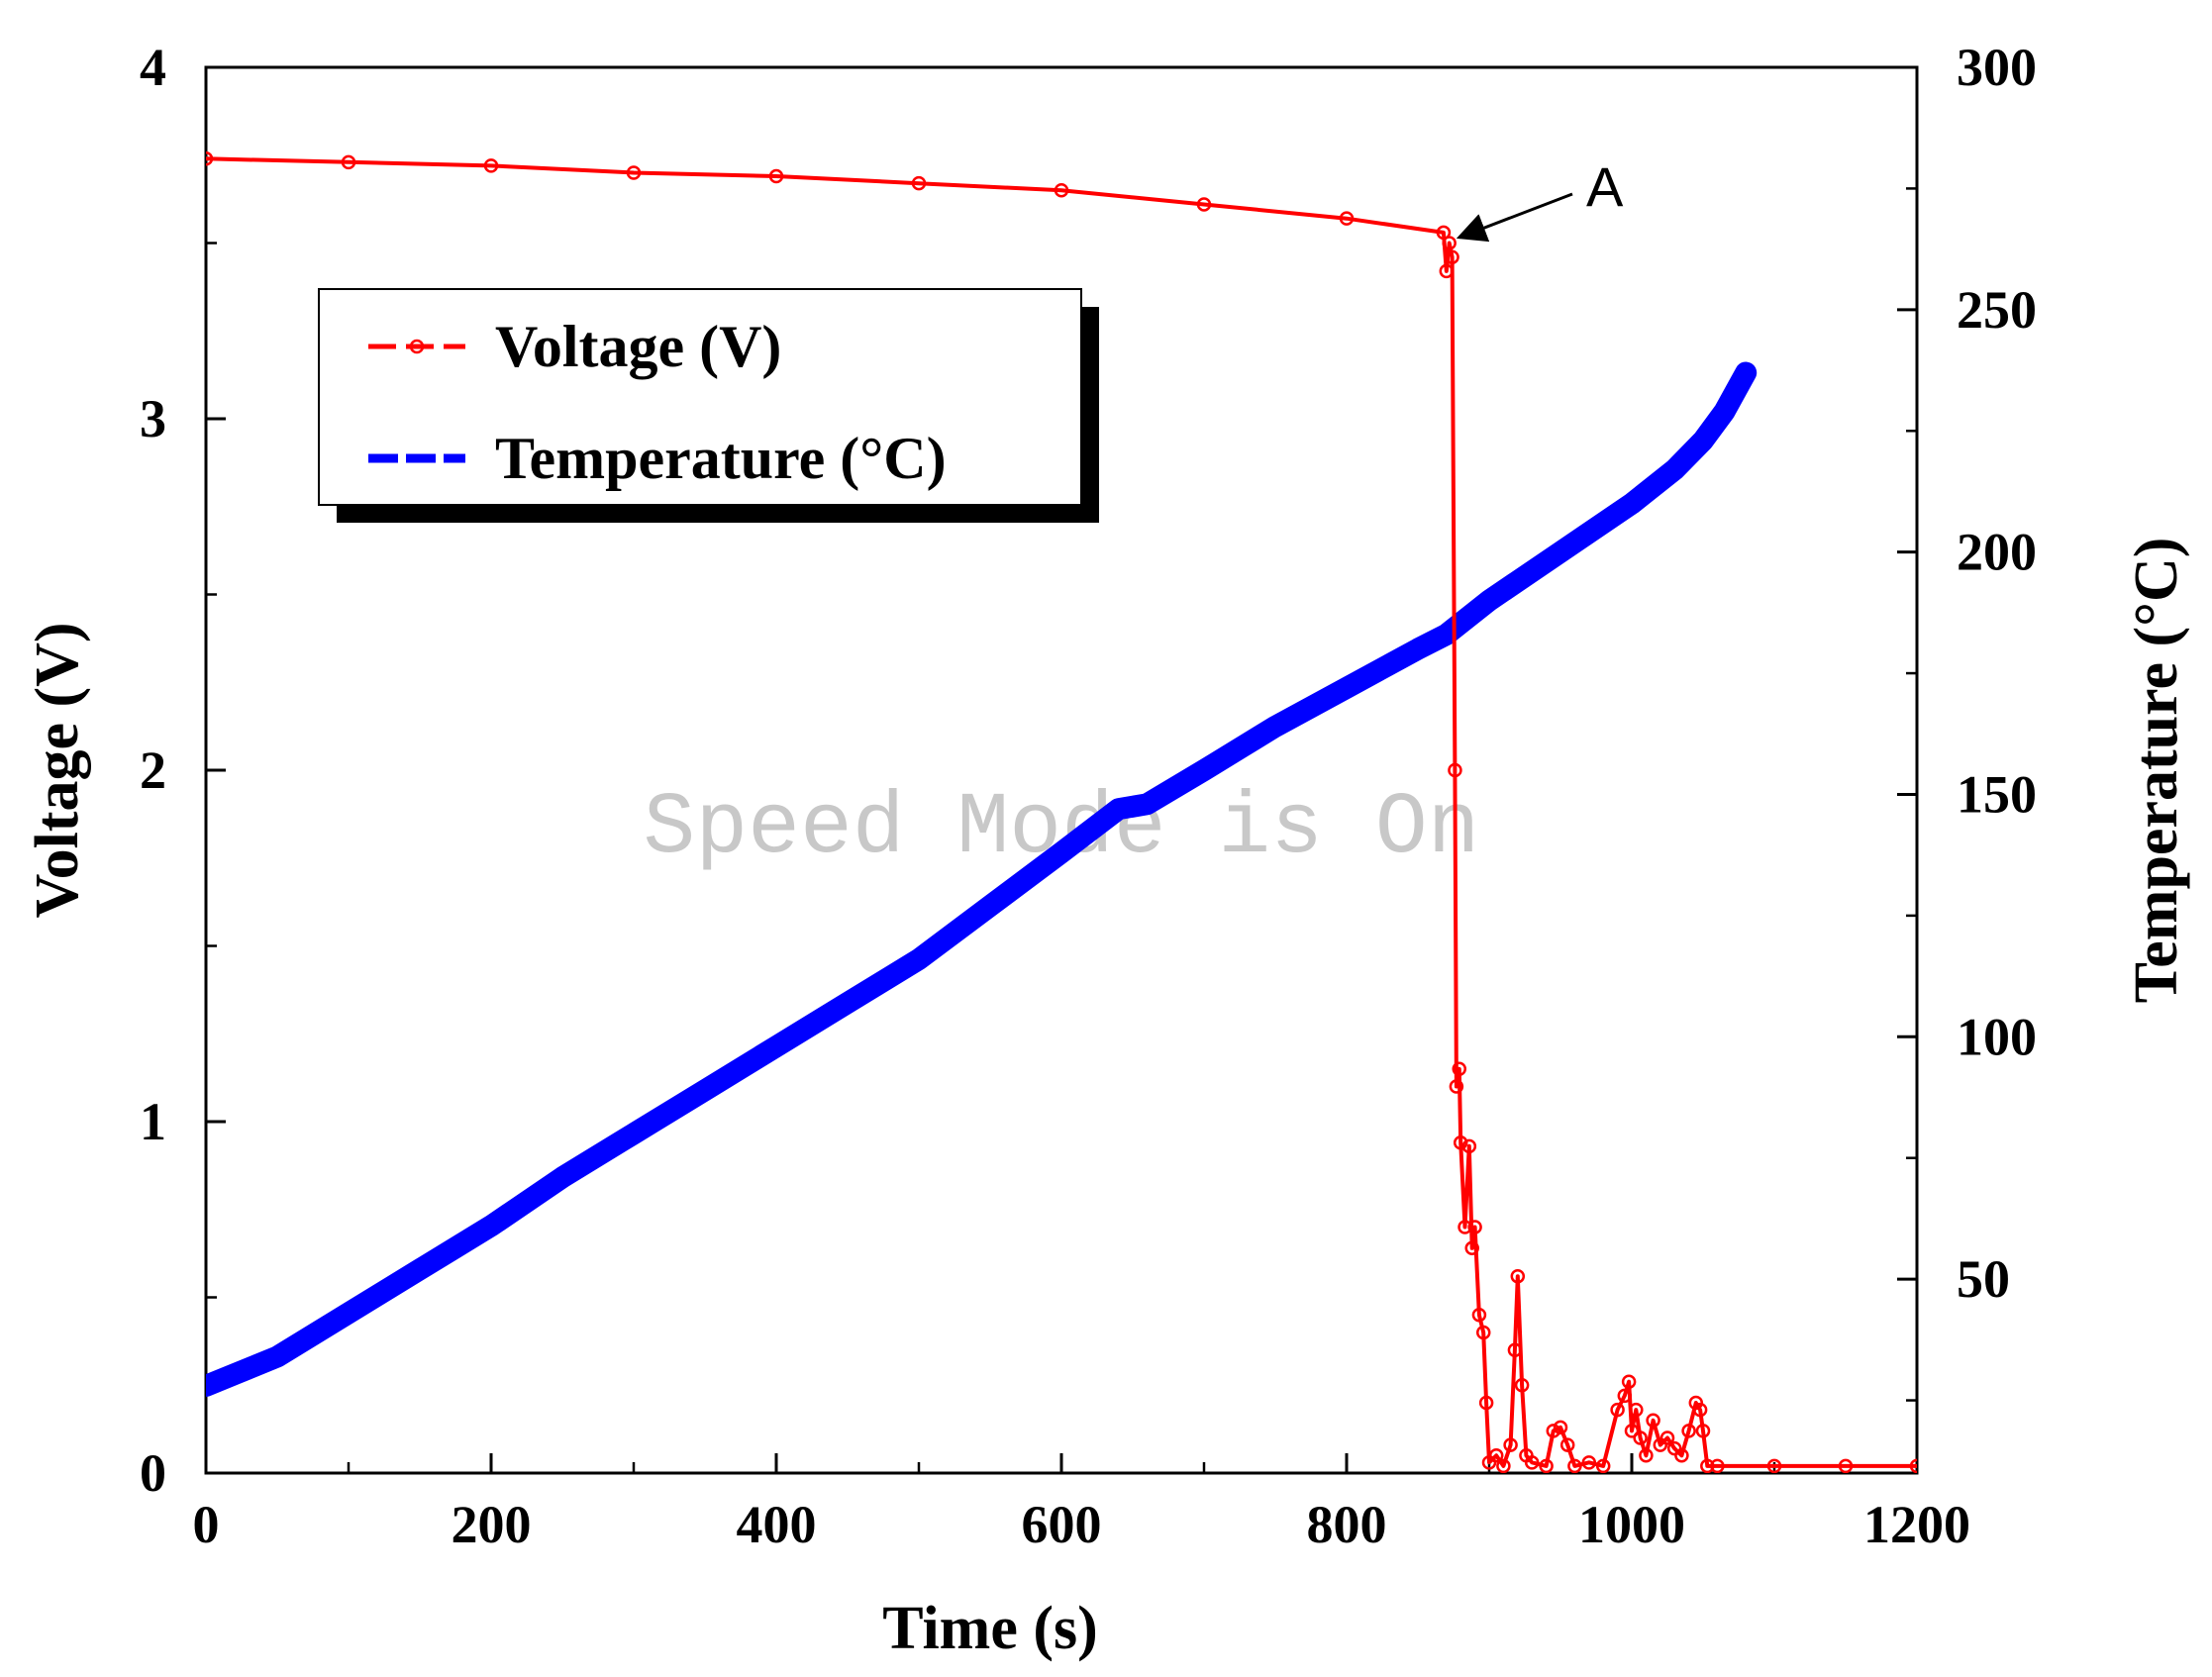 This screenshot has height=1677, width=2212. What do you see at coordinates (1605, 187) in the screenshot?
I see `annotation-label: A` at bounding box center [1605, 187].